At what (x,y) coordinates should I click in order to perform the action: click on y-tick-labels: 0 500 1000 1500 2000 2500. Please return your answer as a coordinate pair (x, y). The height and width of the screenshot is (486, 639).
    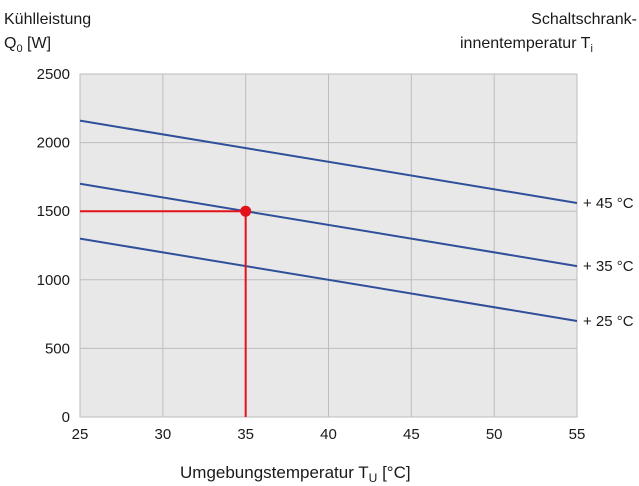
    Looking at the image, I should click on (53, 246).